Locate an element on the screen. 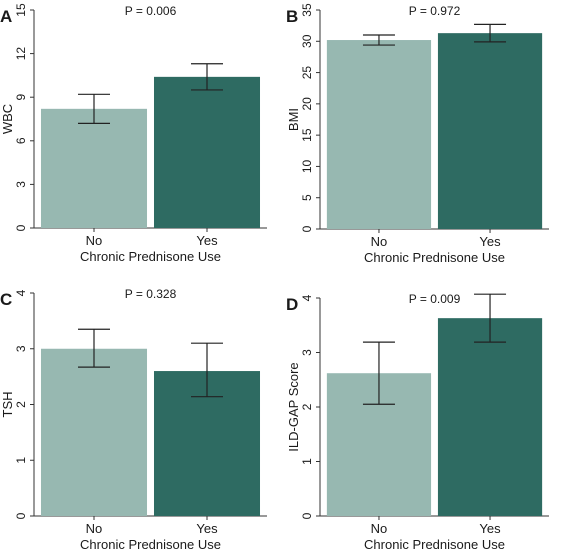  y-tick-label: 10 is located at coordinates (307, 166).